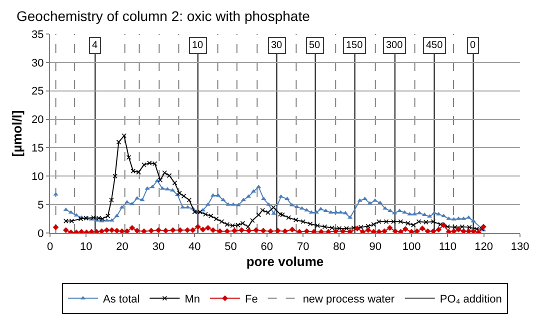 This screenshot has height=326, width=550. What do you see at coordinates (163, 16) in the screenshot?
I see `chart-title: Geochemistry of column 2: oxic with phosphate` at bounding box center [163, 16].